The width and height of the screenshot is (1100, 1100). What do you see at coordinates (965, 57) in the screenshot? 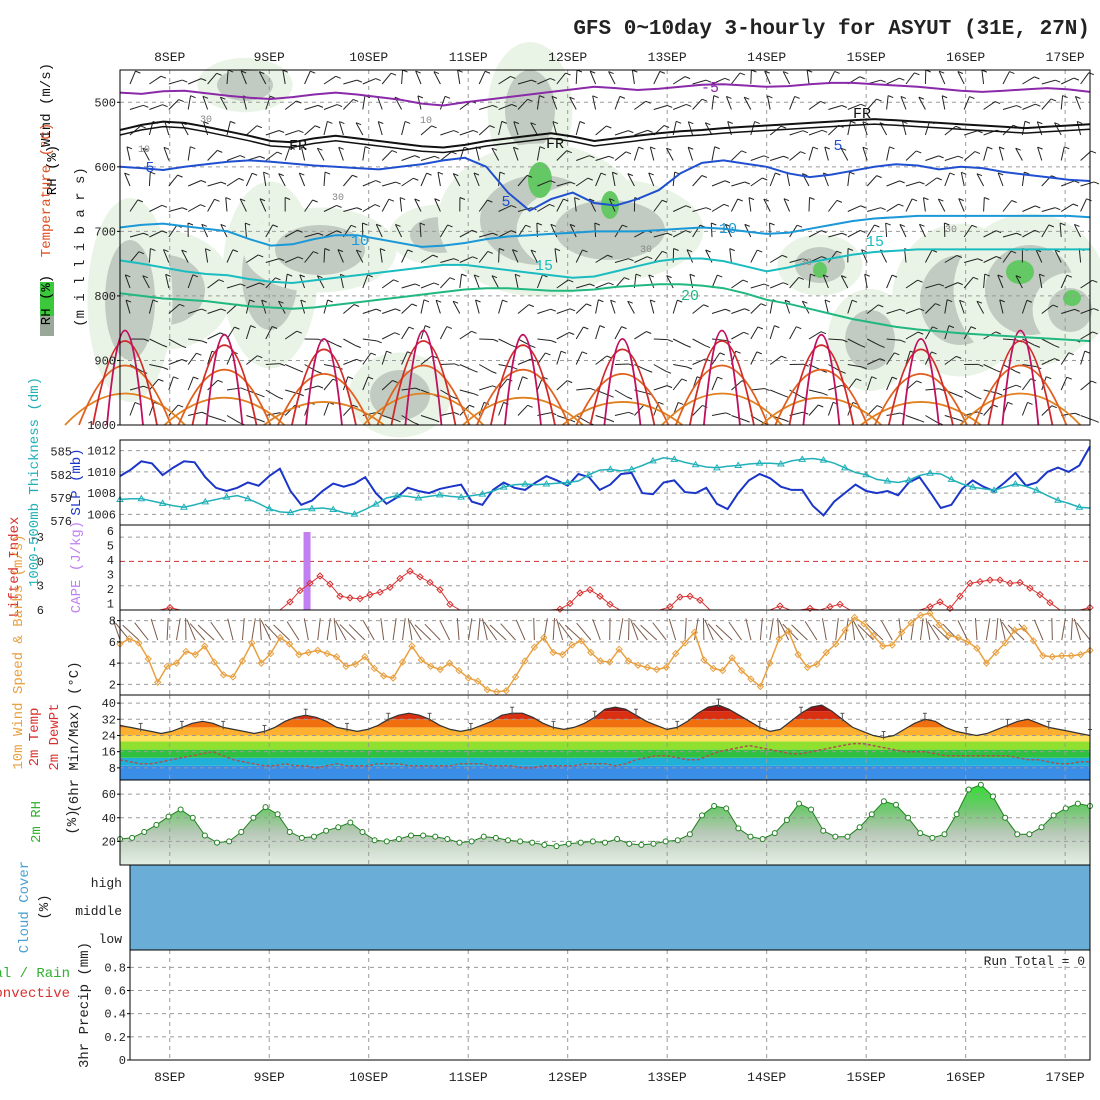
I see `date-label-top-8: 16SEP` at bounding box center [965, 57].